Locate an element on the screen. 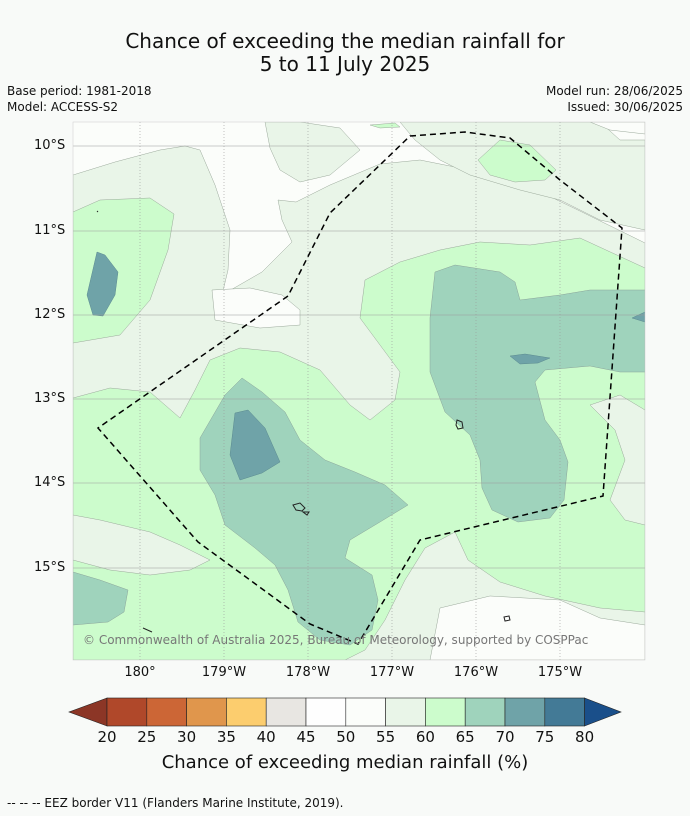 The height and width of the screenshot is (816, 690). contour-70-75-west is located at coordinates (102, 284).